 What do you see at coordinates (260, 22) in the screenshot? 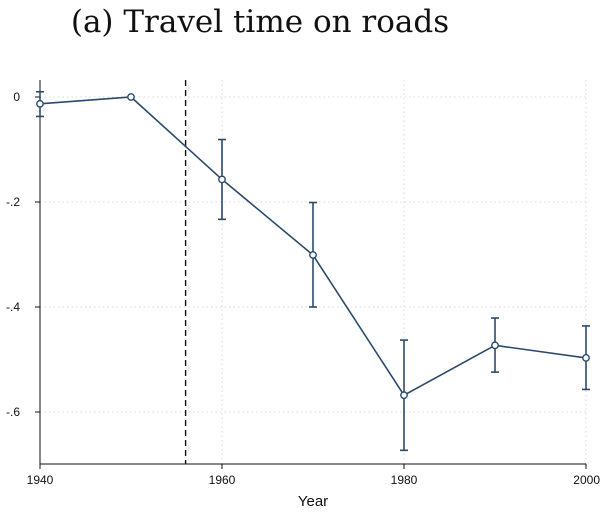
I see `chart-title: (a) Travel time on roads` at bounding box center [260, 22].